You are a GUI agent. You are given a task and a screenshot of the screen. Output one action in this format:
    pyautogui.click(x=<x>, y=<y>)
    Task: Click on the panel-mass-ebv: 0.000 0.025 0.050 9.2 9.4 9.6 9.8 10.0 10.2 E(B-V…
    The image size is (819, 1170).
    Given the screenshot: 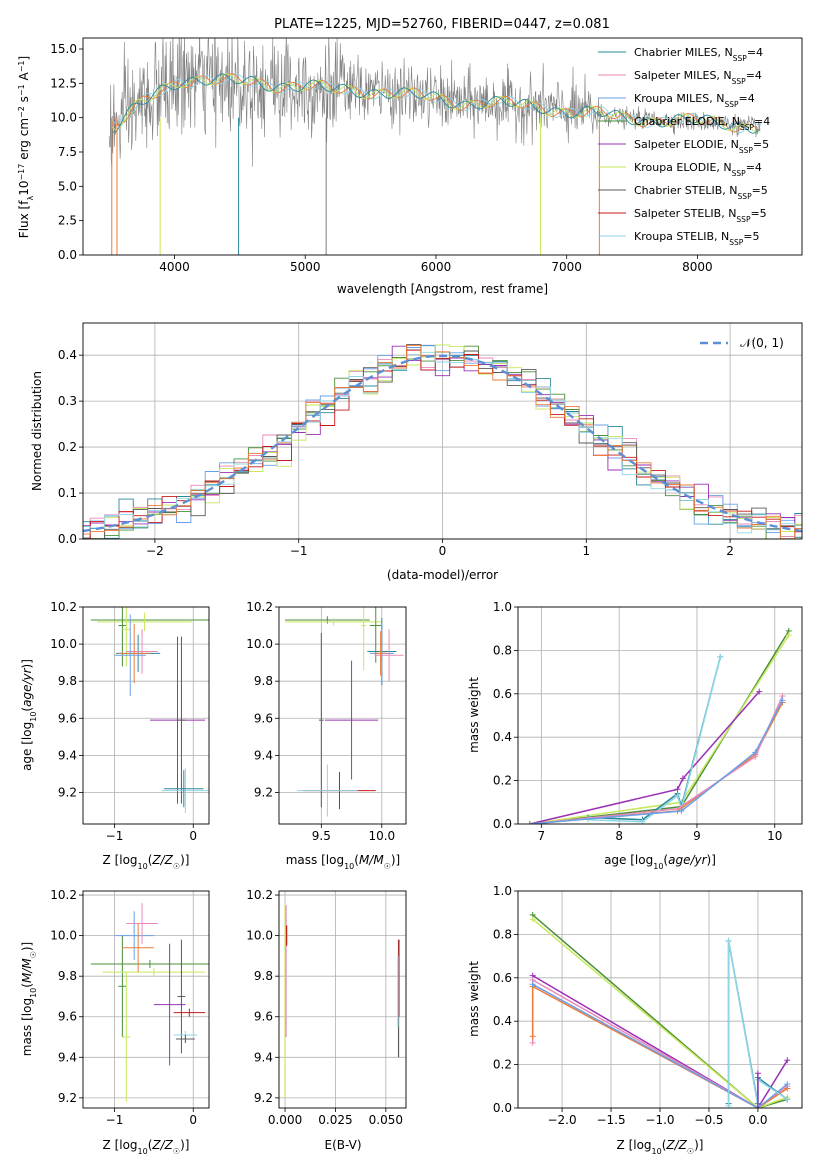 What is the action you would take?
    pyautogui.click(x=326, y=1020)
    